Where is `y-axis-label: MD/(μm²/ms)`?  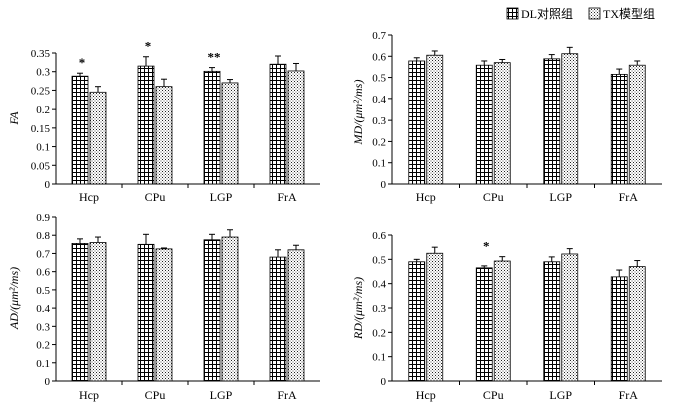
y-axis-label: MD/(μm²/ms) is located at coordinates (358, 113).